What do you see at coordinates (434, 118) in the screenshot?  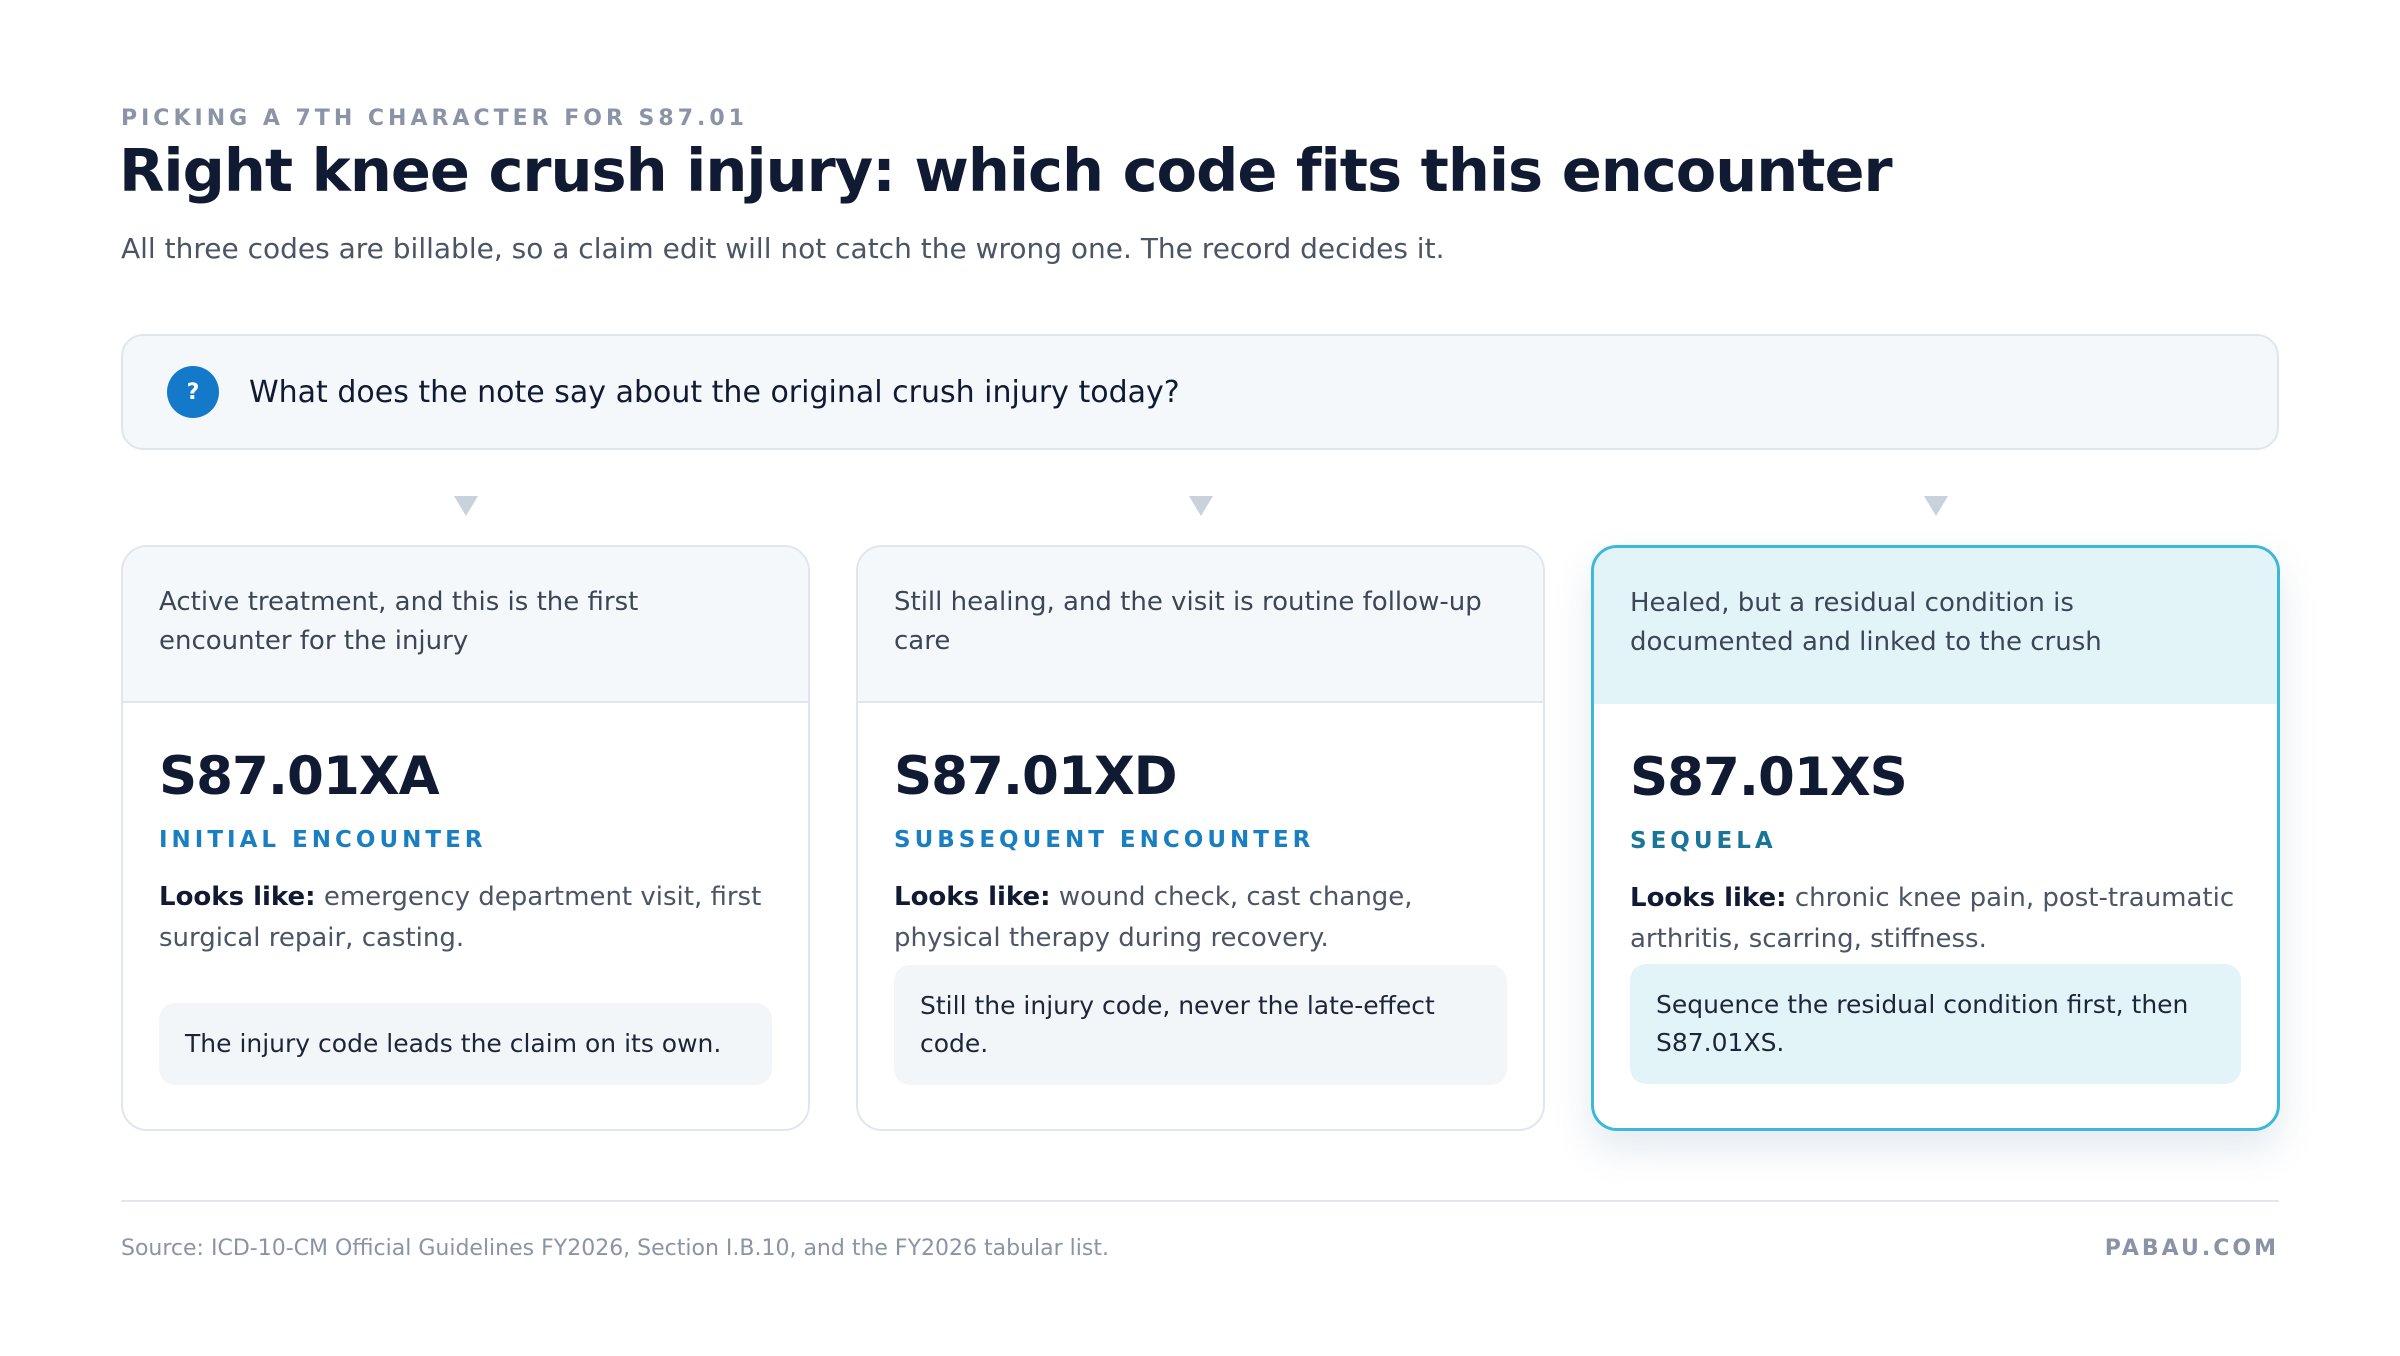 I see `eyebrow: PICKING A 7TH CHARACTER FOR S87.01` at bounding box center [434, 118].